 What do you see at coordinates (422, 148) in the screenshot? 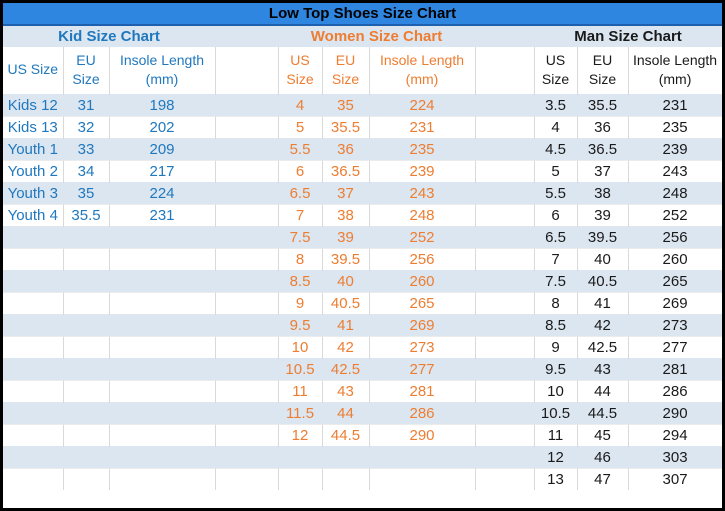
I see `women-insole-cell: 235` at bounding box center [422, 148].